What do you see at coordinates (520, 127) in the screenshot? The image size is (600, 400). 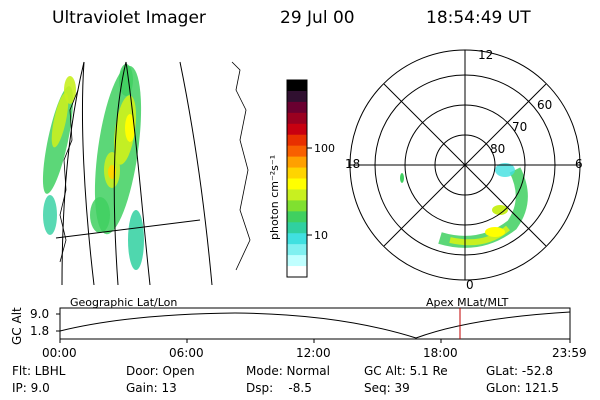 I see `polar-lat-70: 70` at bounding box center [520, 127].